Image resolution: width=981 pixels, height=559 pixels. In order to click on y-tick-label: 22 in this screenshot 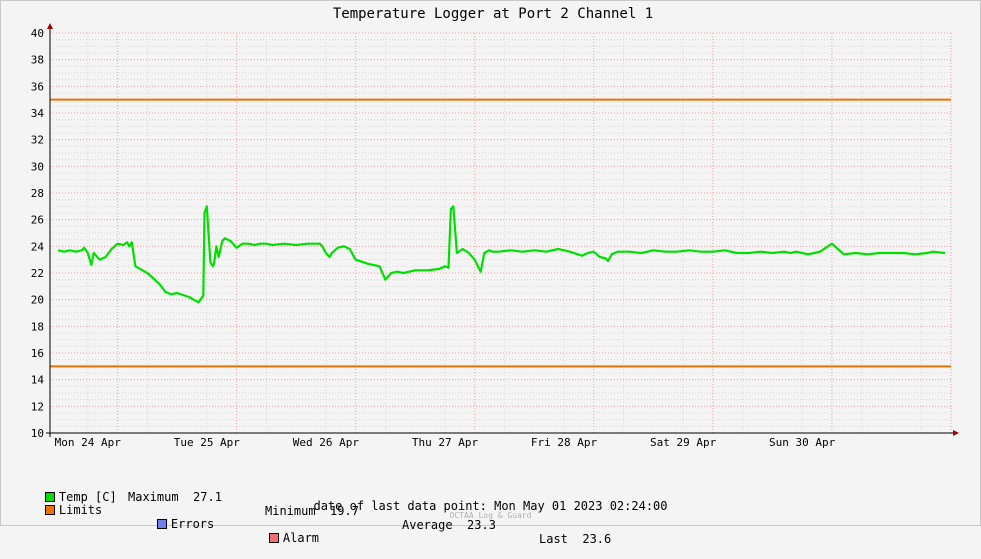, I will do `click(37, 273)`.